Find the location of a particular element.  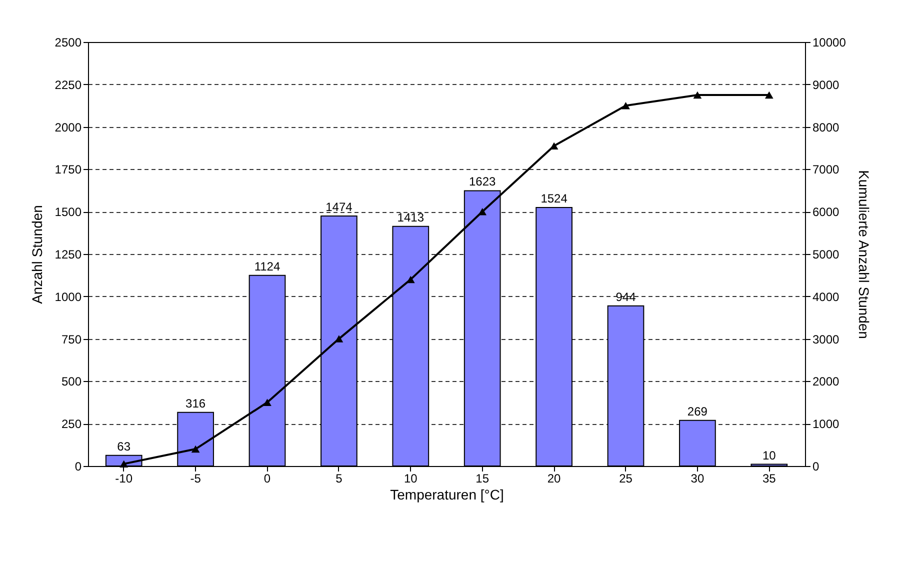

y-tick-label: 250 is located at coordinates (71, 424).